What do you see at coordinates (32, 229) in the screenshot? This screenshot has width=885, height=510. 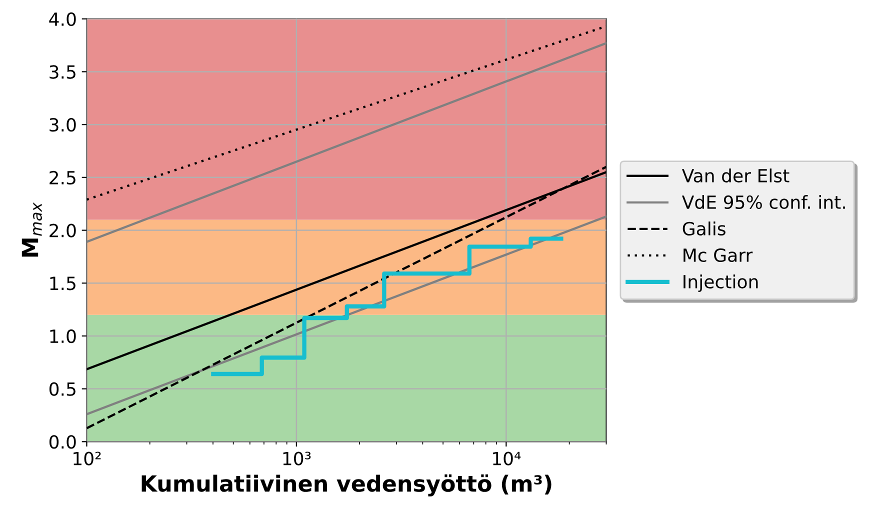 I see `y-axis-title: M$_{max}$` at bounding box center [32, 229].